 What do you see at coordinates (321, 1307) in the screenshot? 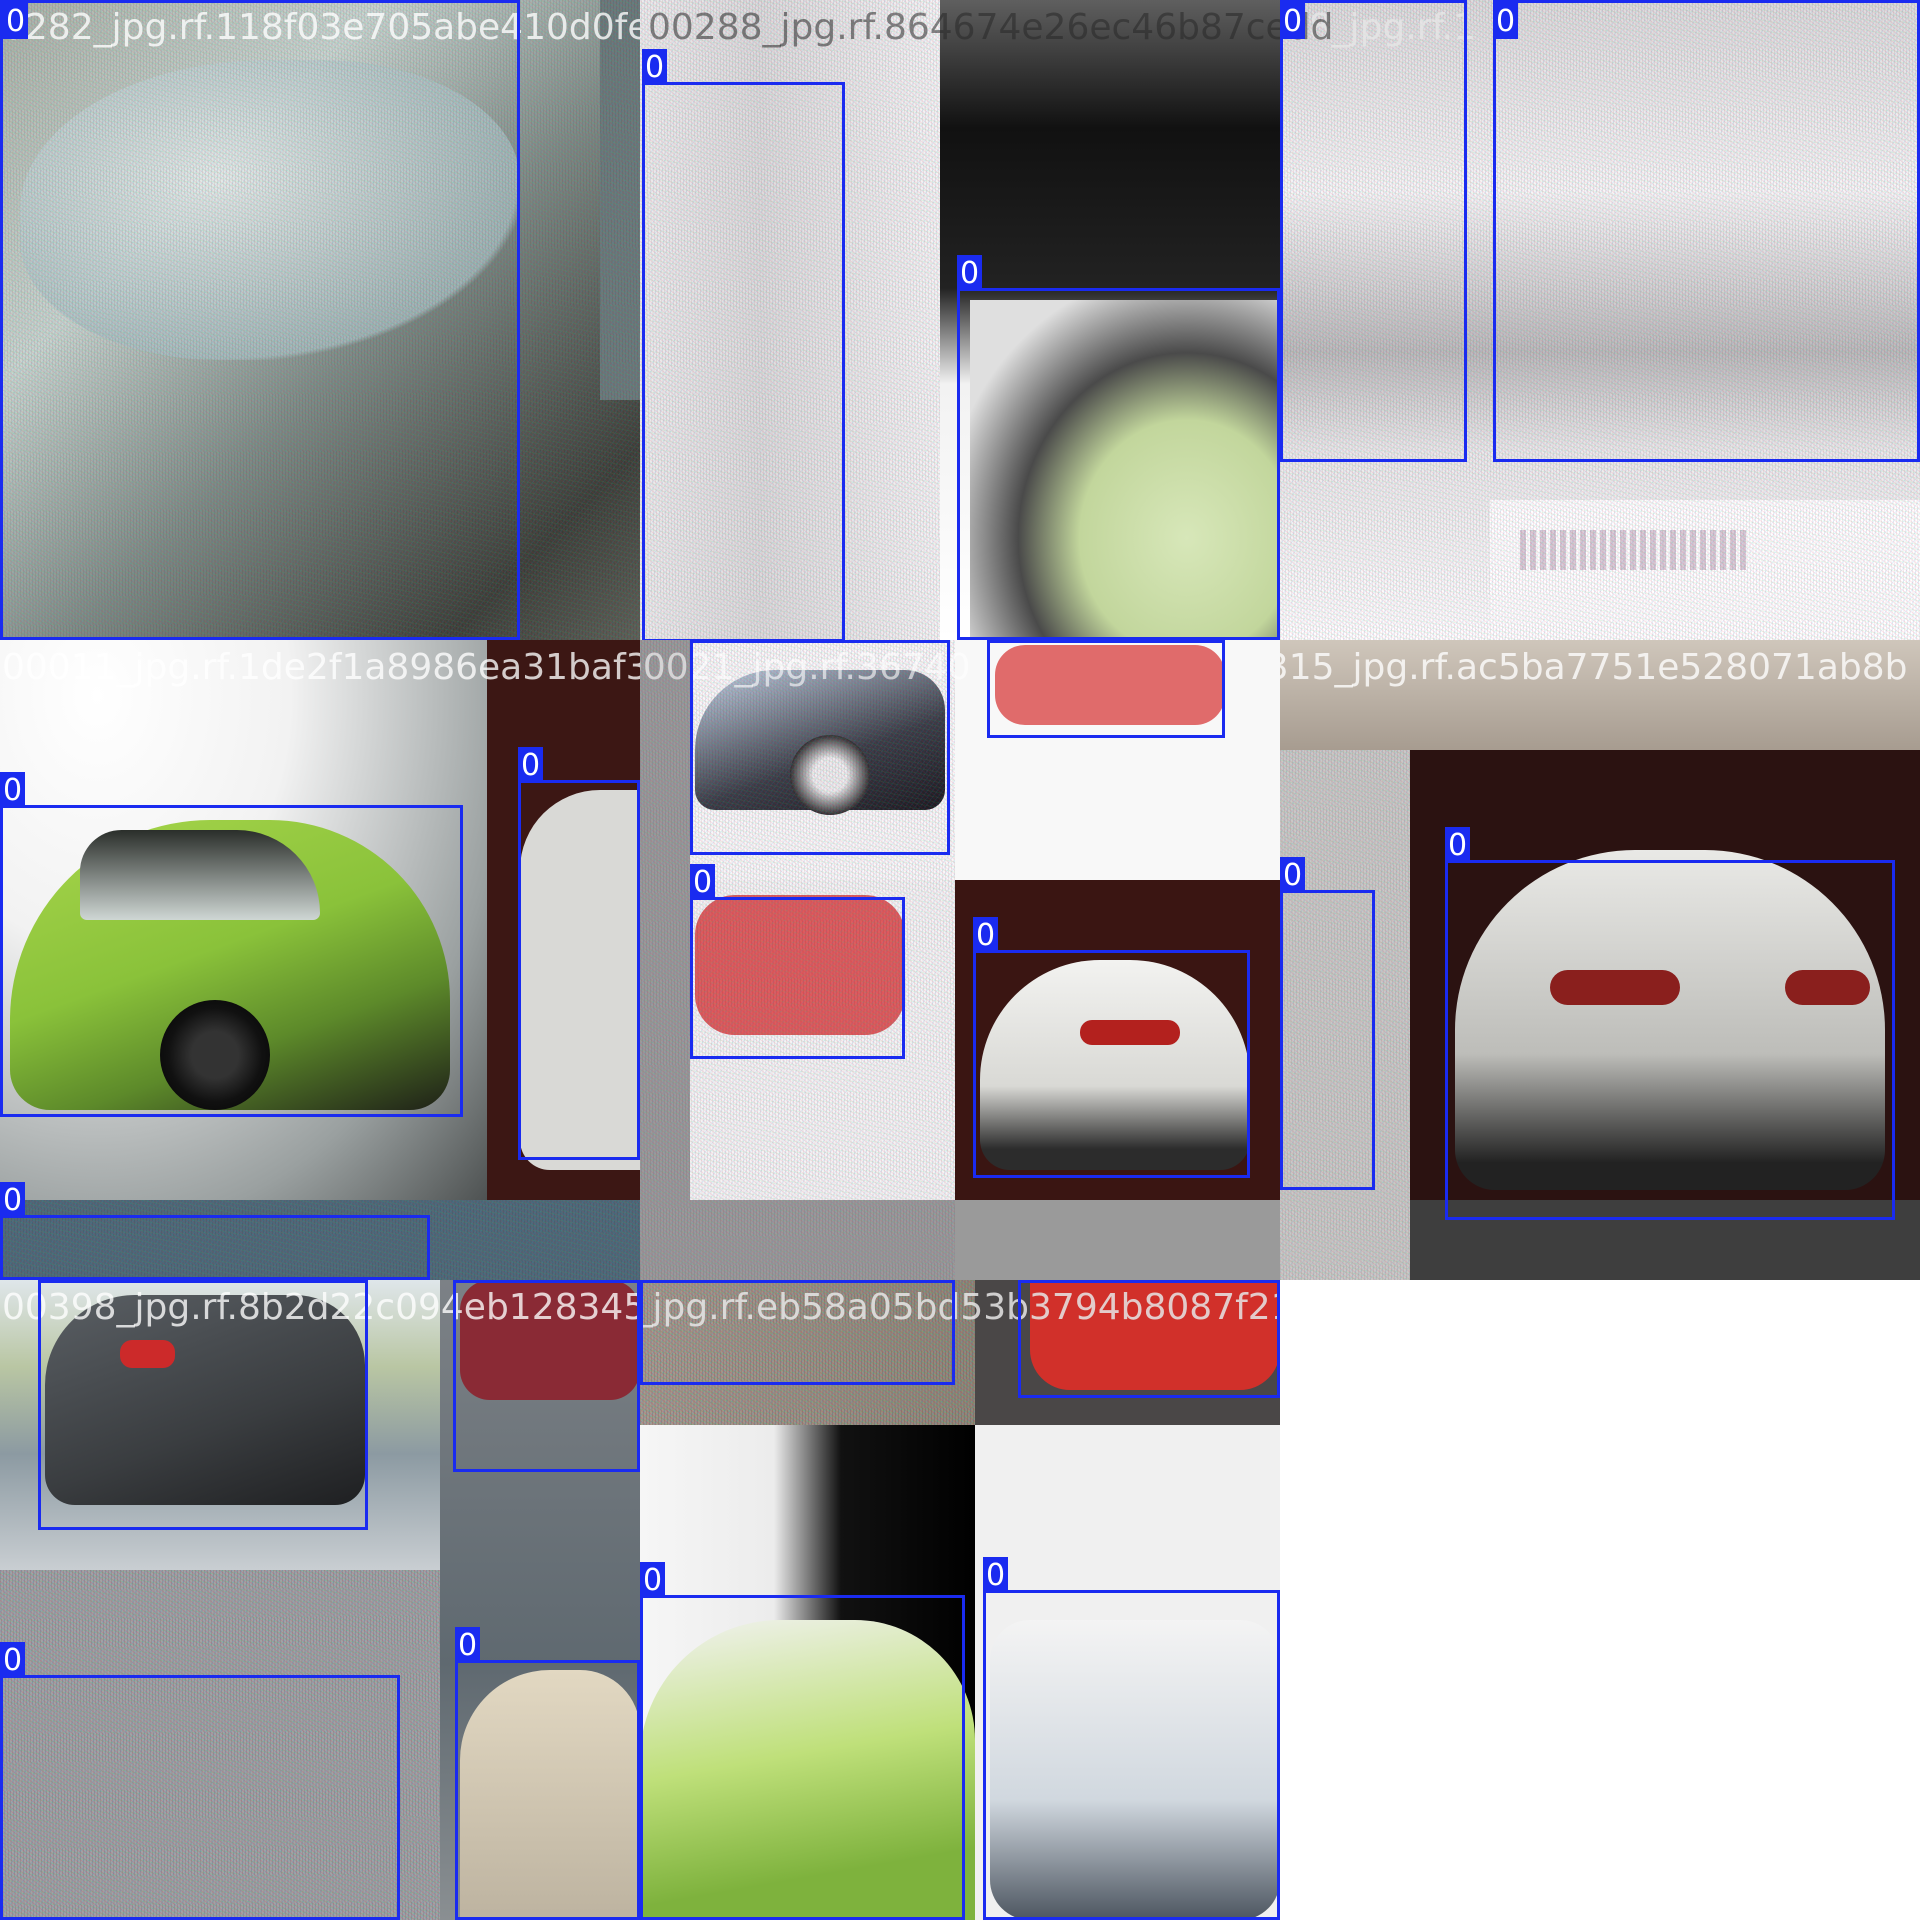
I see `image-filename-label: 00398_jpg.rf.8b2d22c094eb1283458e` at bounding box center [321, 1307].